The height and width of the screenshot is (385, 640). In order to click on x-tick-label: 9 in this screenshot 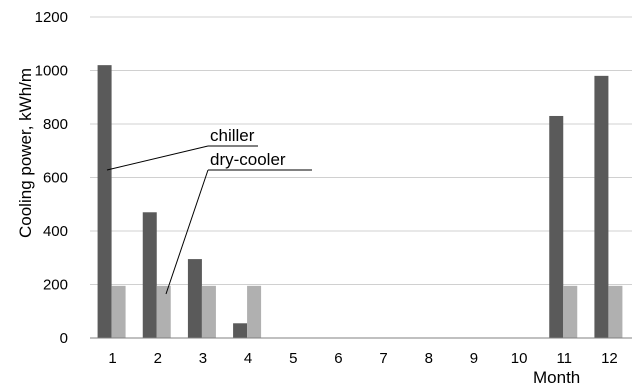, I will do `click(474, 358)`.